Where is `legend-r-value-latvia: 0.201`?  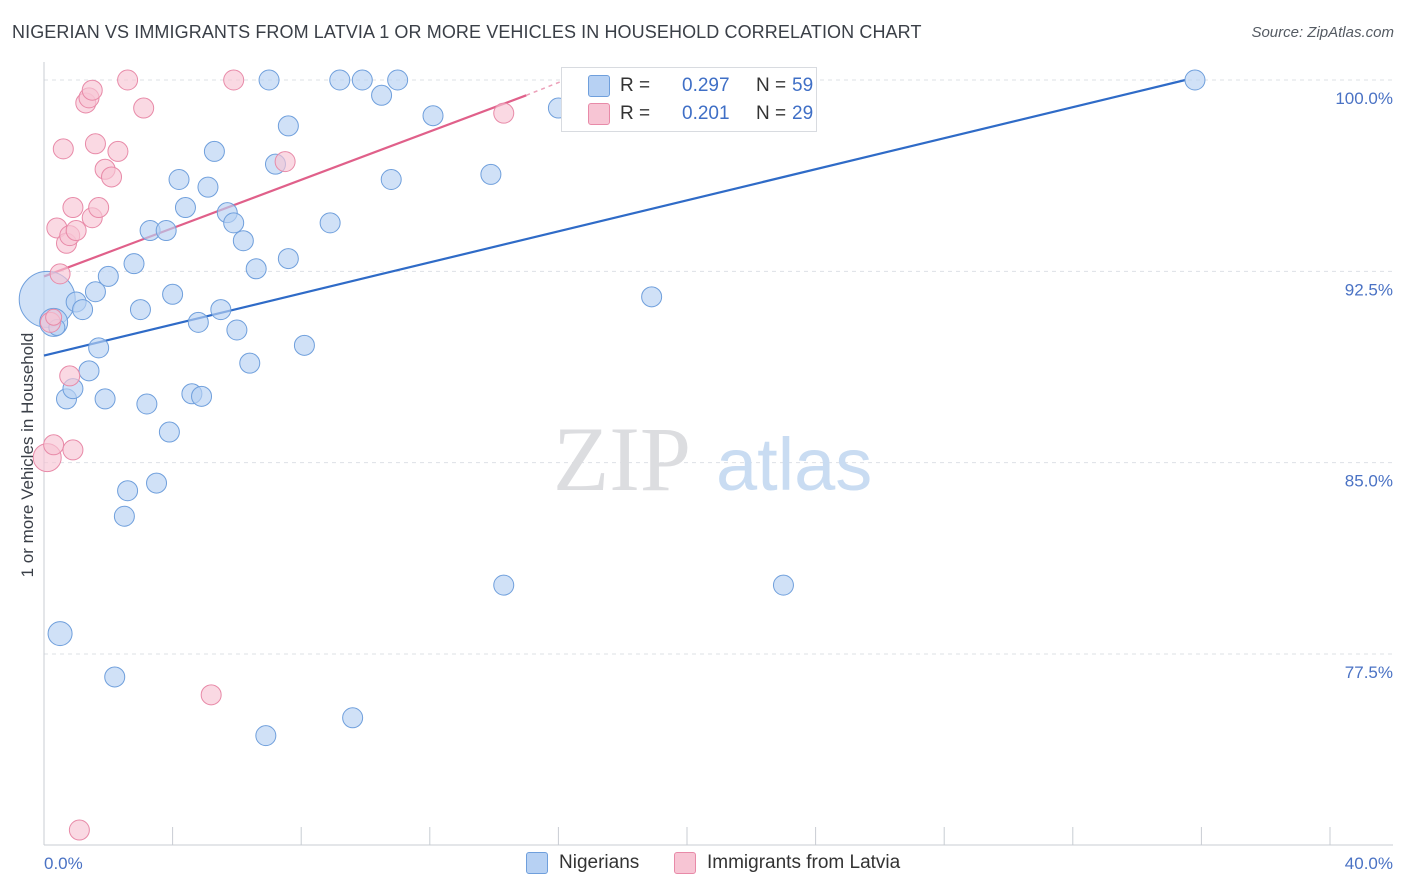 legend-r-value-latvia: 0.201 is located at coordinates (706, 113).